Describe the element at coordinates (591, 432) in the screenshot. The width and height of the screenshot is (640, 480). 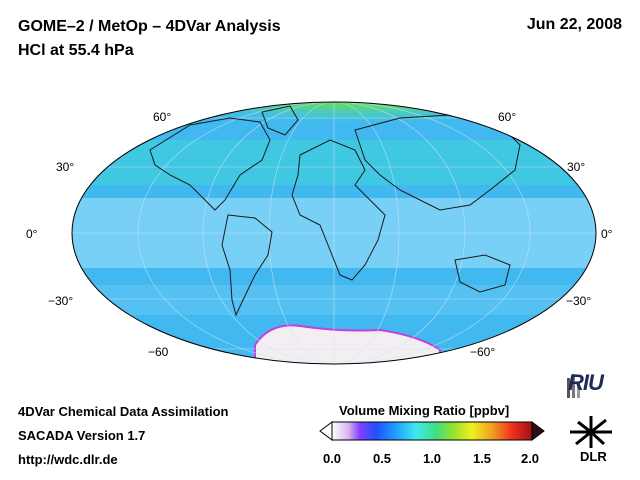
I see `dlr-logo-icon` at that location.